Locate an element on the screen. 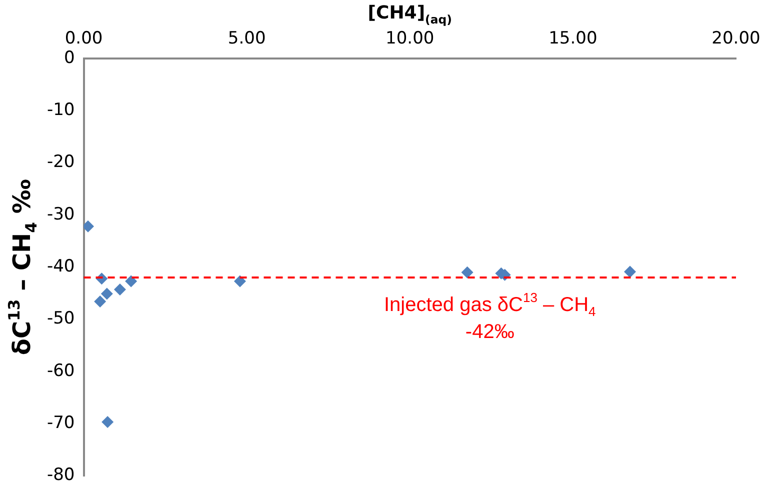 This screenshot has height=489, width=764. y-tick-label: -70 is located at coordinates (60, 423).